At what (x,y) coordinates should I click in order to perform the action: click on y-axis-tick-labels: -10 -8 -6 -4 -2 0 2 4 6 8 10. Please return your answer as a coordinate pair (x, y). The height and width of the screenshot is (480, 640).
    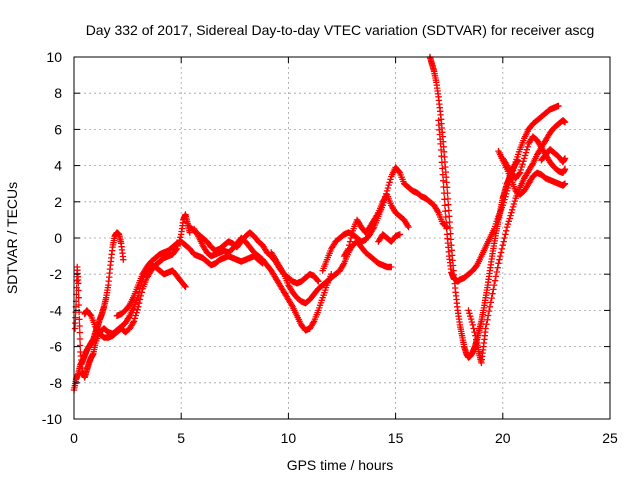
    Looking at the image, I should click on (52, 238).